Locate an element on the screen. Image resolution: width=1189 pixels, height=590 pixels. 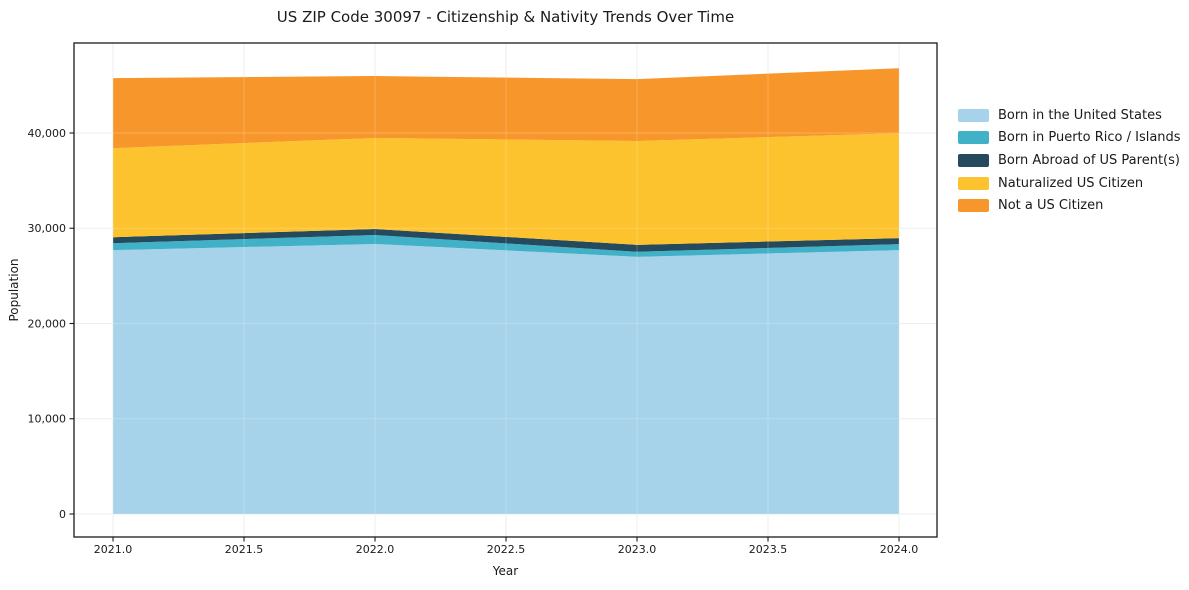
legend-item: Born in the United States is located at coordinates (1069, 115).